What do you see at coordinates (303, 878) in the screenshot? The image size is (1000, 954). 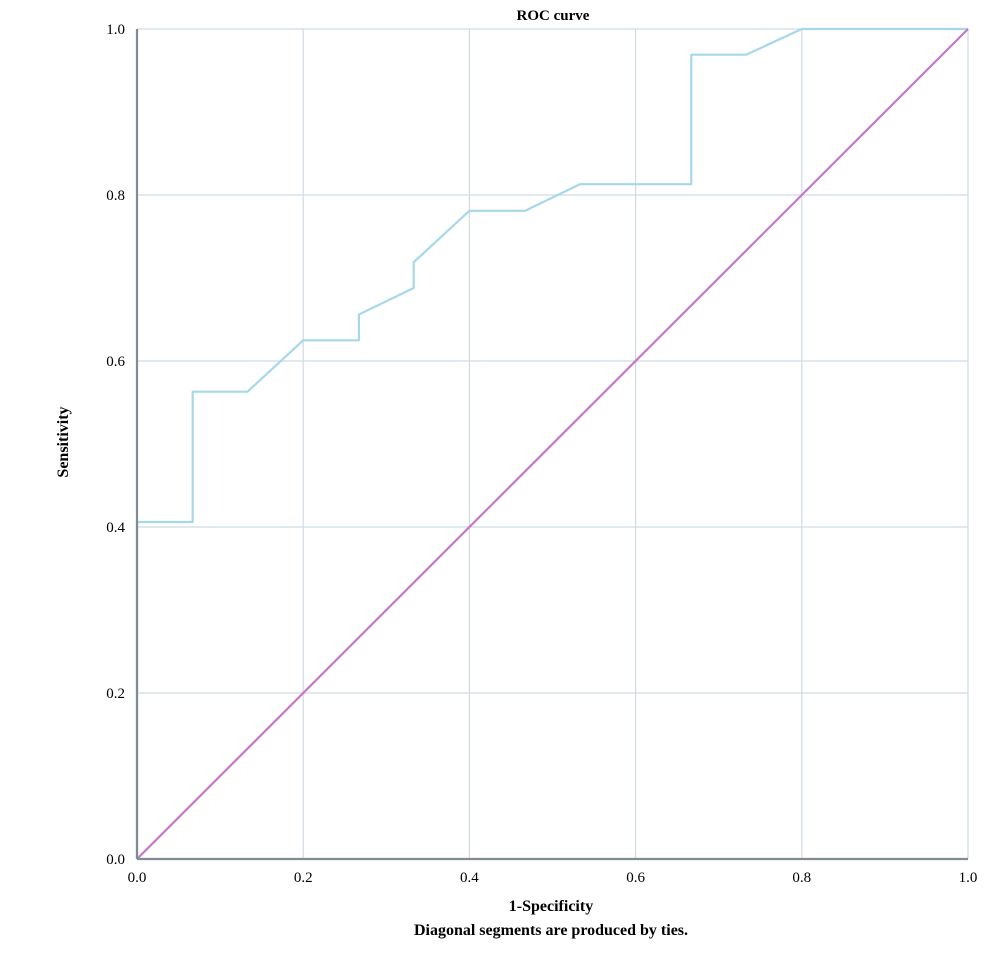 I see `x-tick-label: 0.2` at bounding box center [303, 878].